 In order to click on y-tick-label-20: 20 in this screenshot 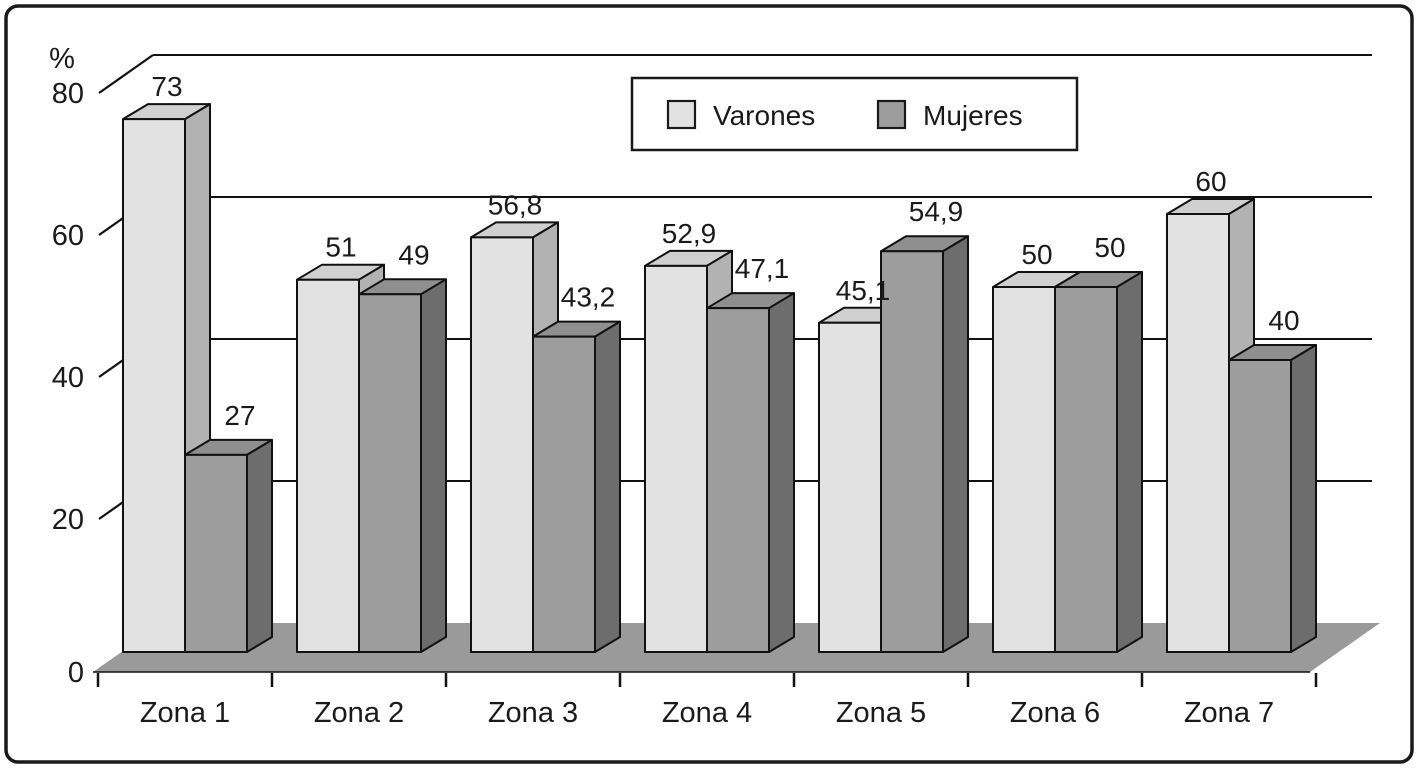, I will do `click(68, 520)`.